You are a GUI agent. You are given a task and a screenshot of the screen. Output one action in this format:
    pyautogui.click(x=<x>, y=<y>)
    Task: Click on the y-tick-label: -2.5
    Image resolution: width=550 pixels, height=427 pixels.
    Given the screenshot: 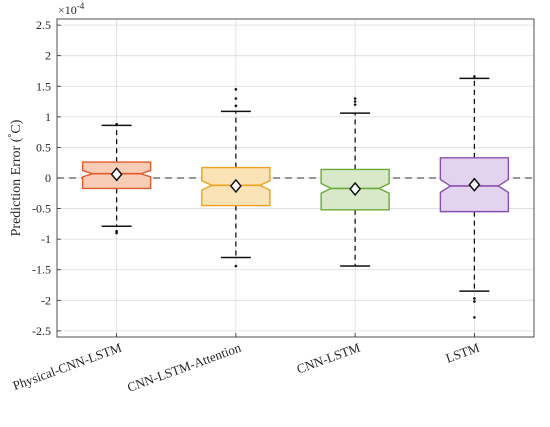 What is the action you would take?
    pyautogui.click(x=41, y=331)
    